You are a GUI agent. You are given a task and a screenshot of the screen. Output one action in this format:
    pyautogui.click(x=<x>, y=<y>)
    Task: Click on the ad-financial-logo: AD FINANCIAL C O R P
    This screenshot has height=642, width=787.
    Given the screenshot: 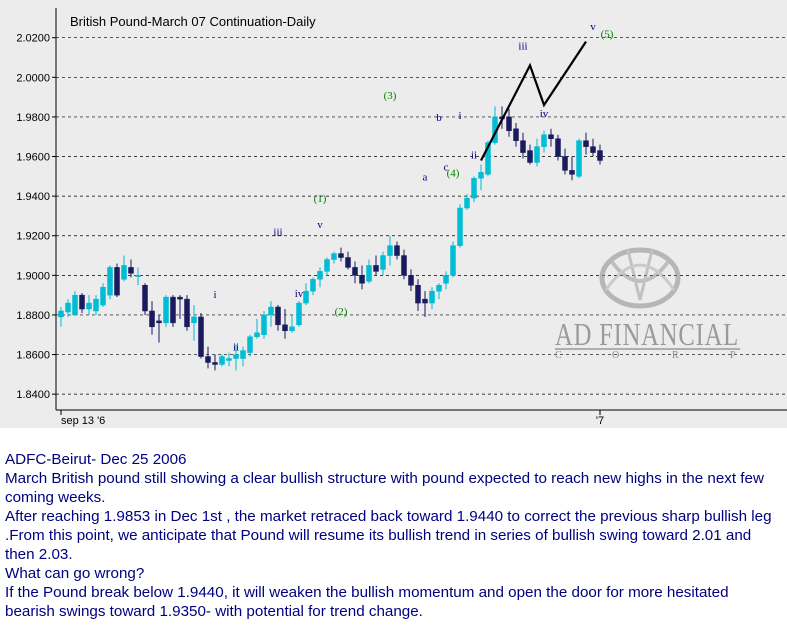 What is the action you would take?
    pyautogui.click(x=647, y=304)
    